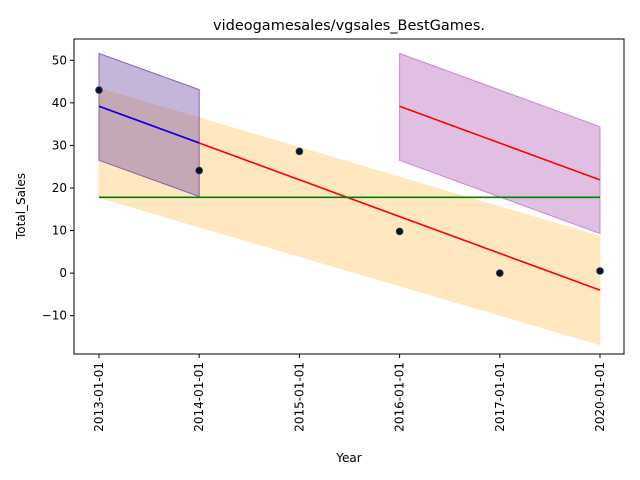  What do you see at coordinates (500, 397) in the screenshot?
I see `x-tick-label-5: 2017-01-01` at bounding box center [500, 397].